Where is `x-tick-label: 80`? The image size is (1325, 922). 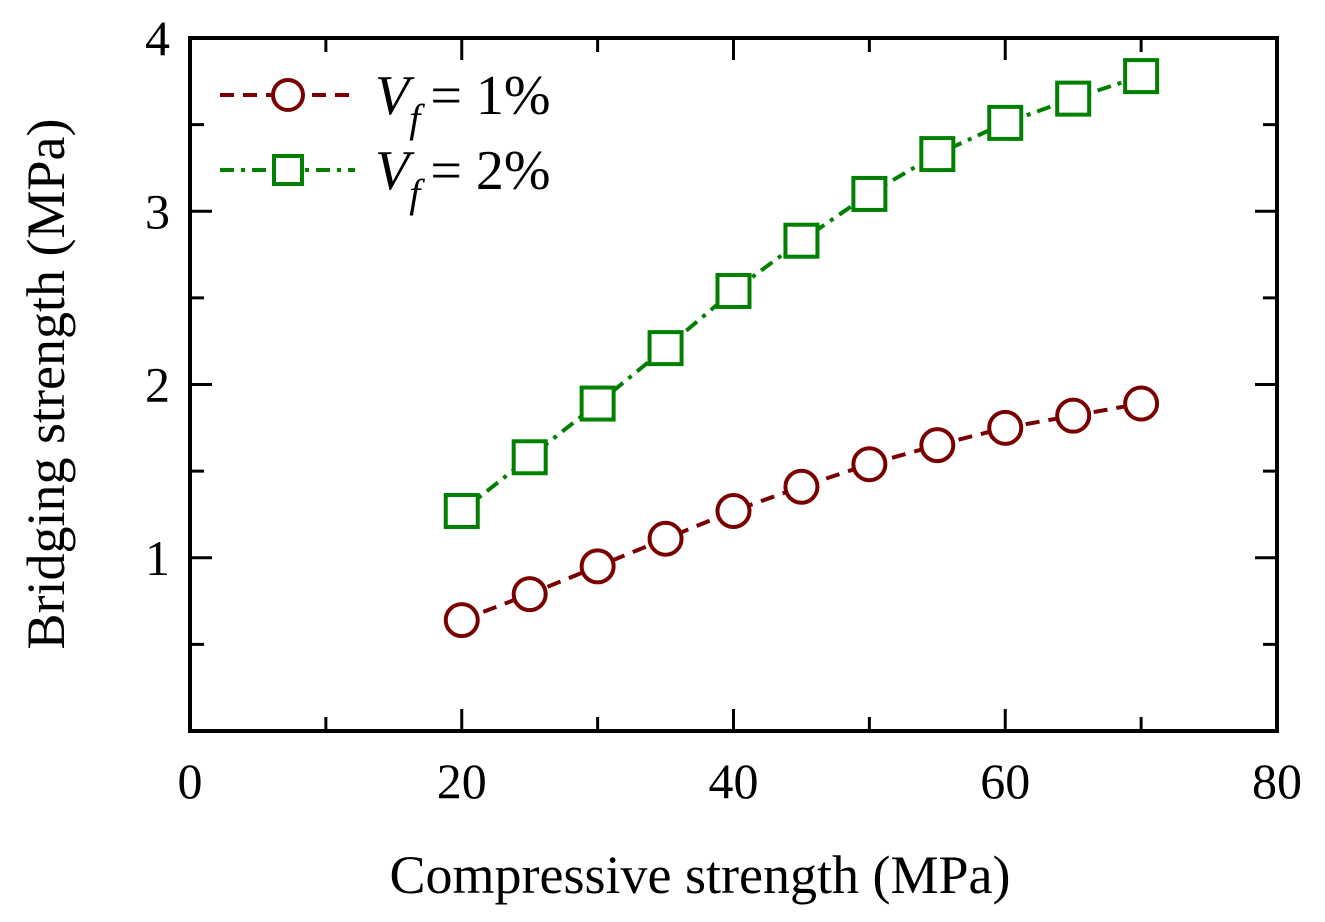 x-tick-label: 80 is located at coordinates (1277, 781).